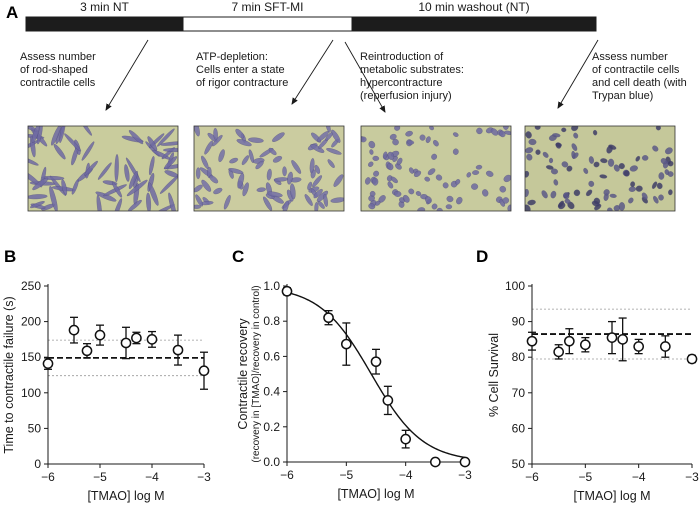  What do you see at coordinates (519, 322) in the screenshot?
I see `chart-d-y-tick-label: 90` at bounding box center [519, 322].